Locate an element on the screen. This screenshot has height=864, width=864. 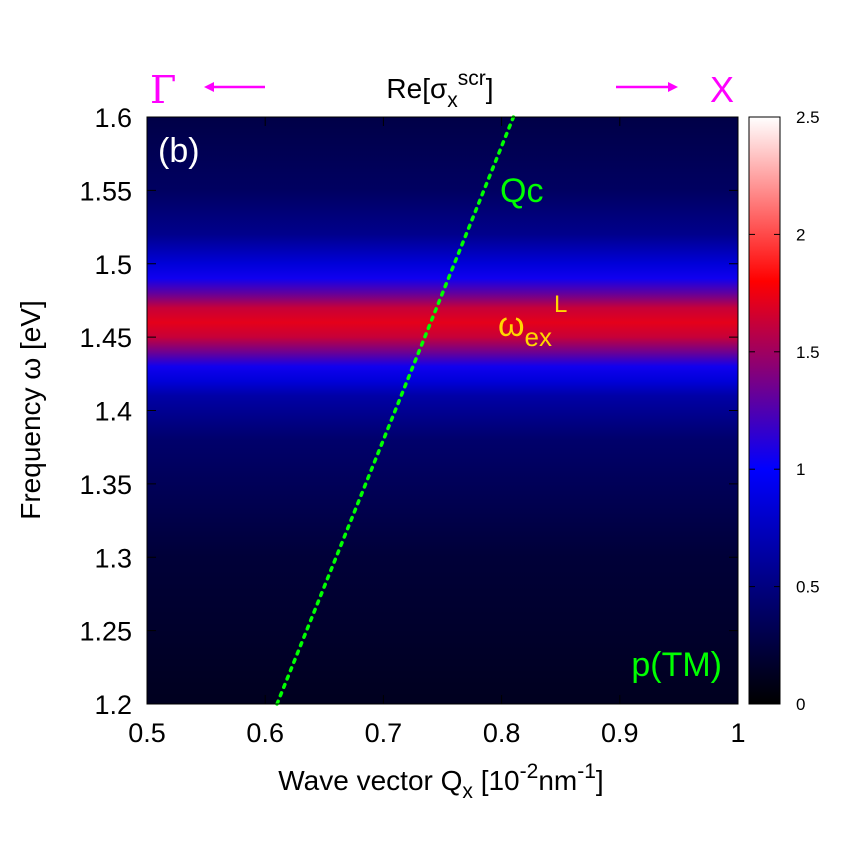
arrow-right-icon is located at coordinates (647, 87).